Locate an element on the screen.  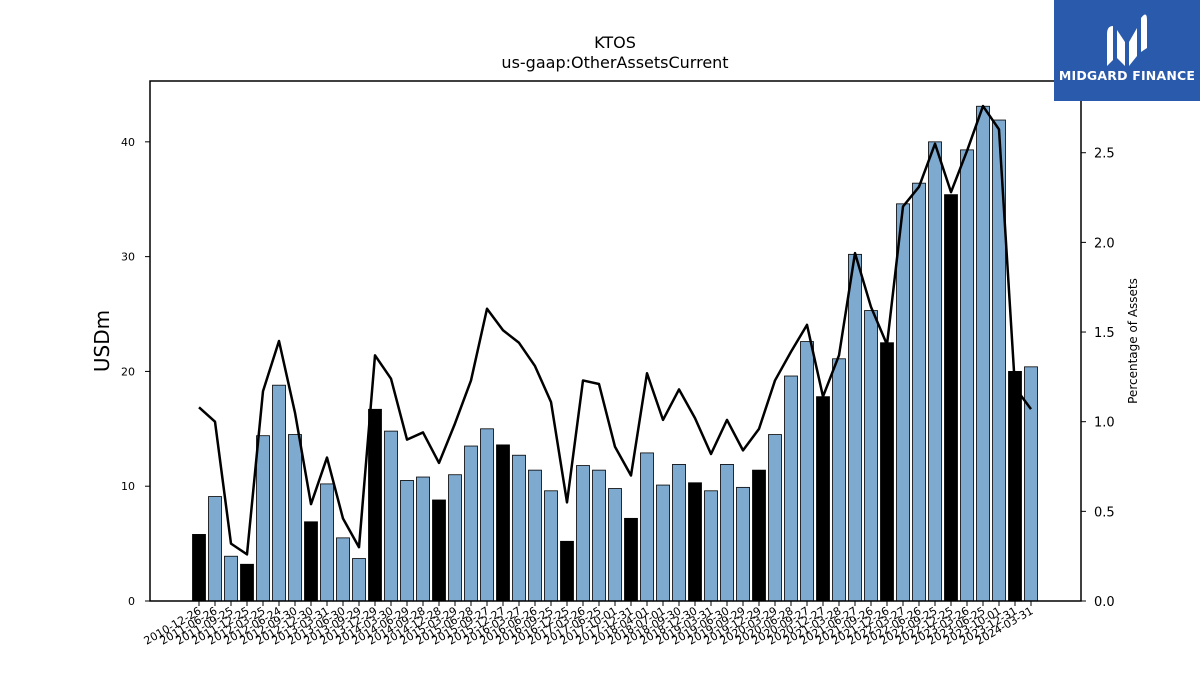
y2-tick-label: 1.0 is located at coordinates (1104, 423).